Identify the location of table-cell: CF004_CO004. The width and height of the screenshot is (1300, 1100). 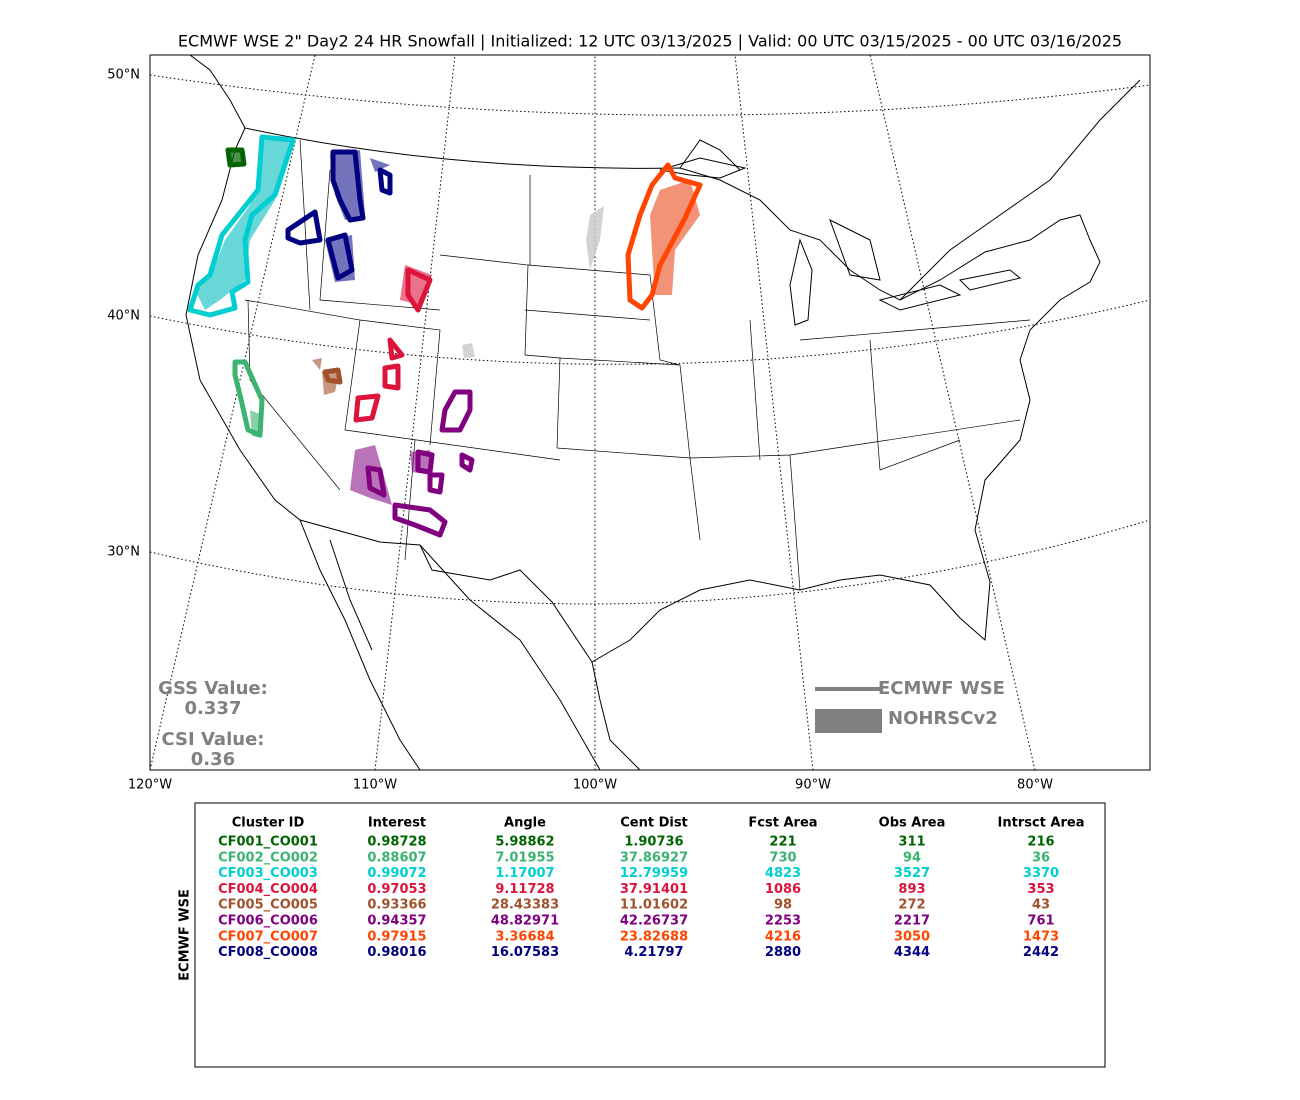
(268, 889).